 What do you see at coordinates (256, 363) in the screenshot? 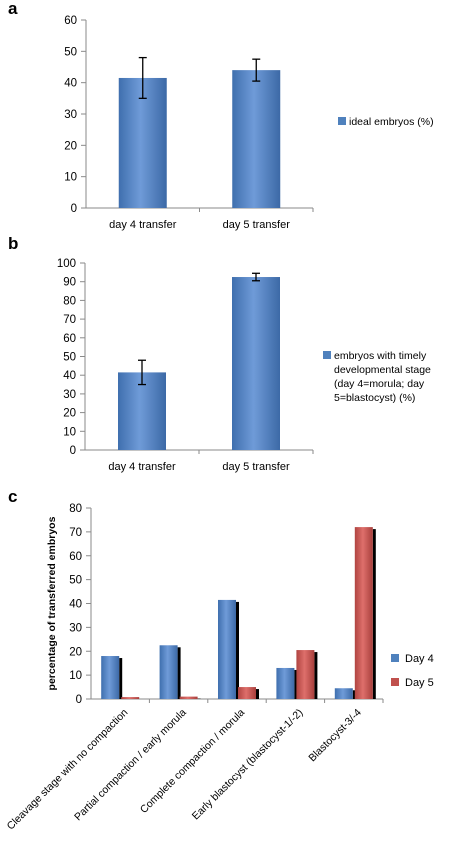
I see `bar-embryos-with-timely-developmental-stage-day-4-morula-day-5-blastocyst--1` at bounding box center [256, 363].